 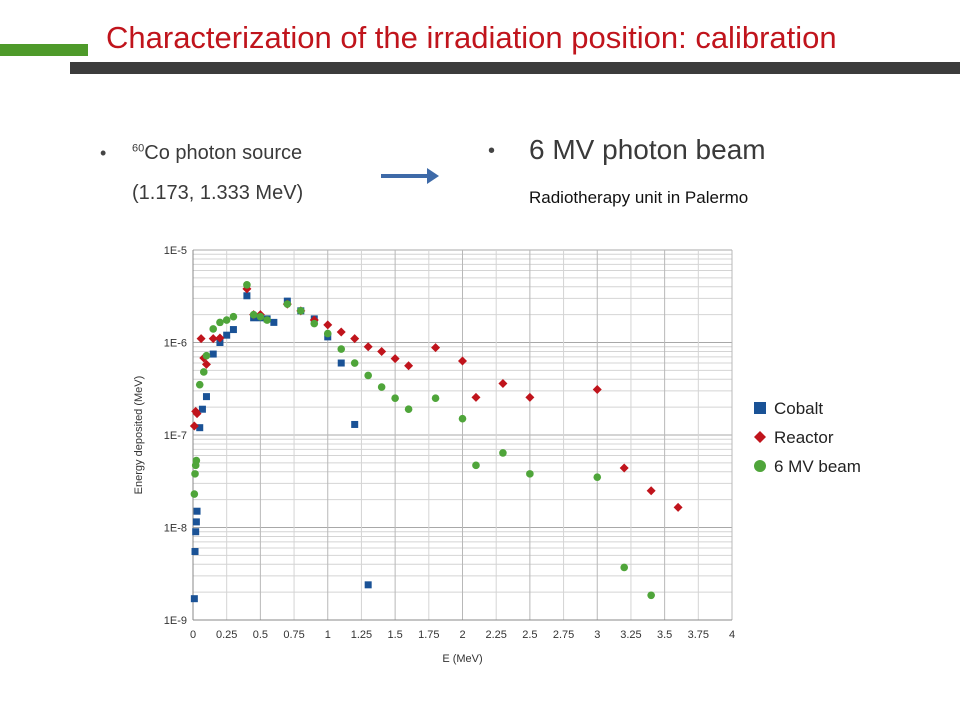 I want to click on cobalt-source-label: 60Co photon source, so click(x=217, y=153).